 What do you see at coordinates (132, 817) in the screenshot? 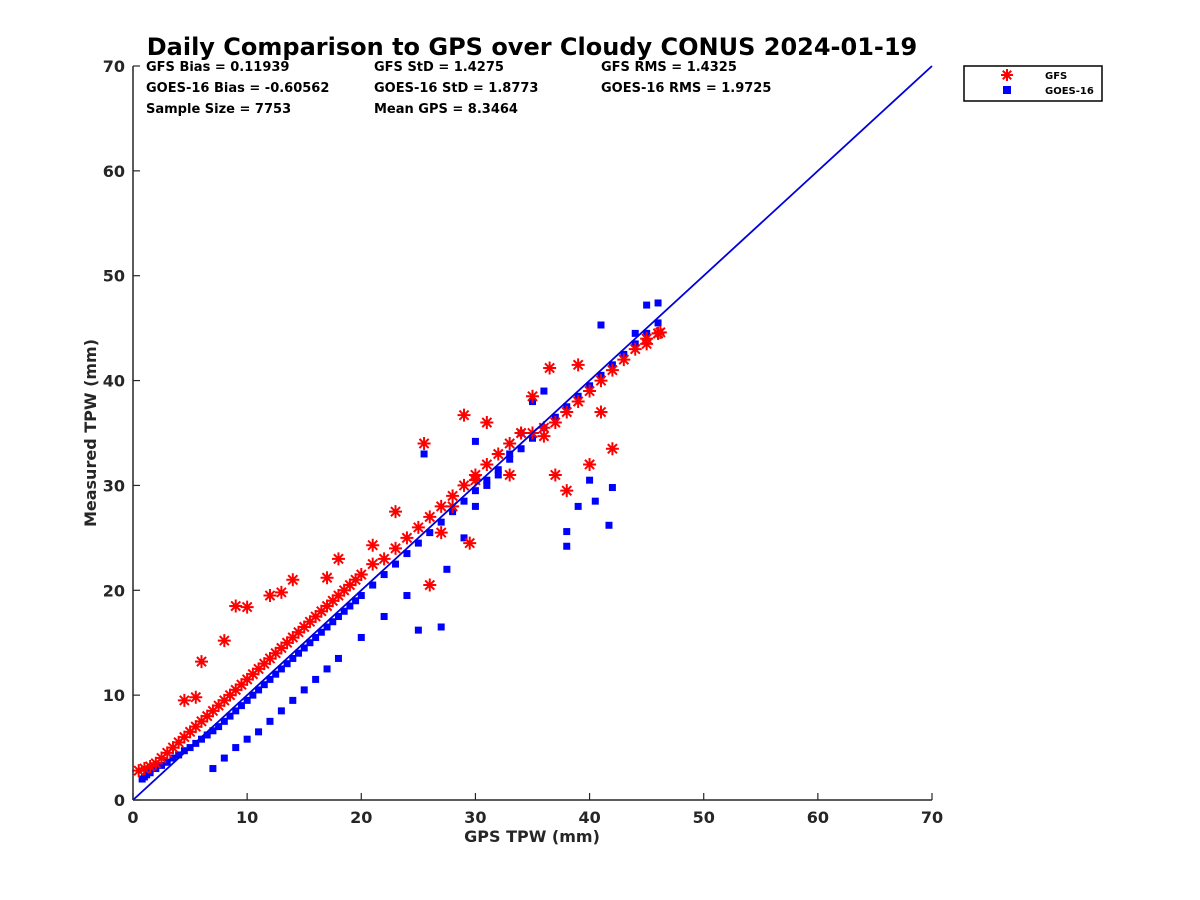
I see `x-tick-label: 0` at bounding box center [132, 817].